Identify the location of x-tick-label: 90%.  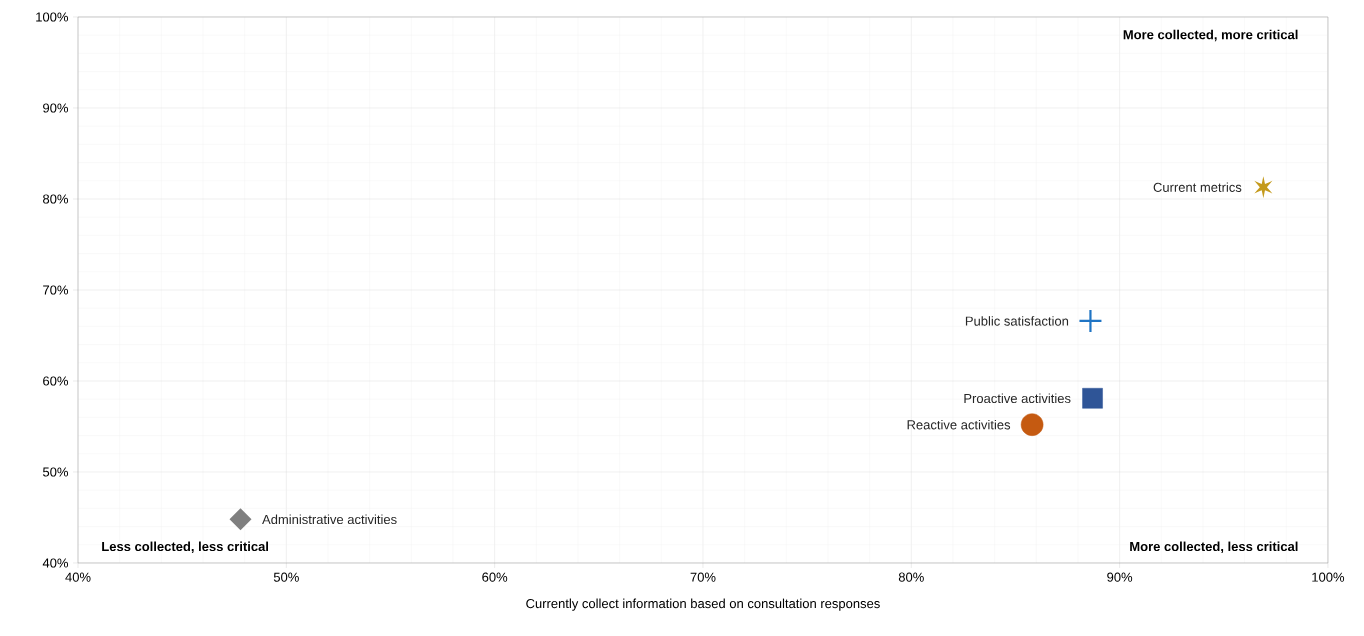
(1120, 577).